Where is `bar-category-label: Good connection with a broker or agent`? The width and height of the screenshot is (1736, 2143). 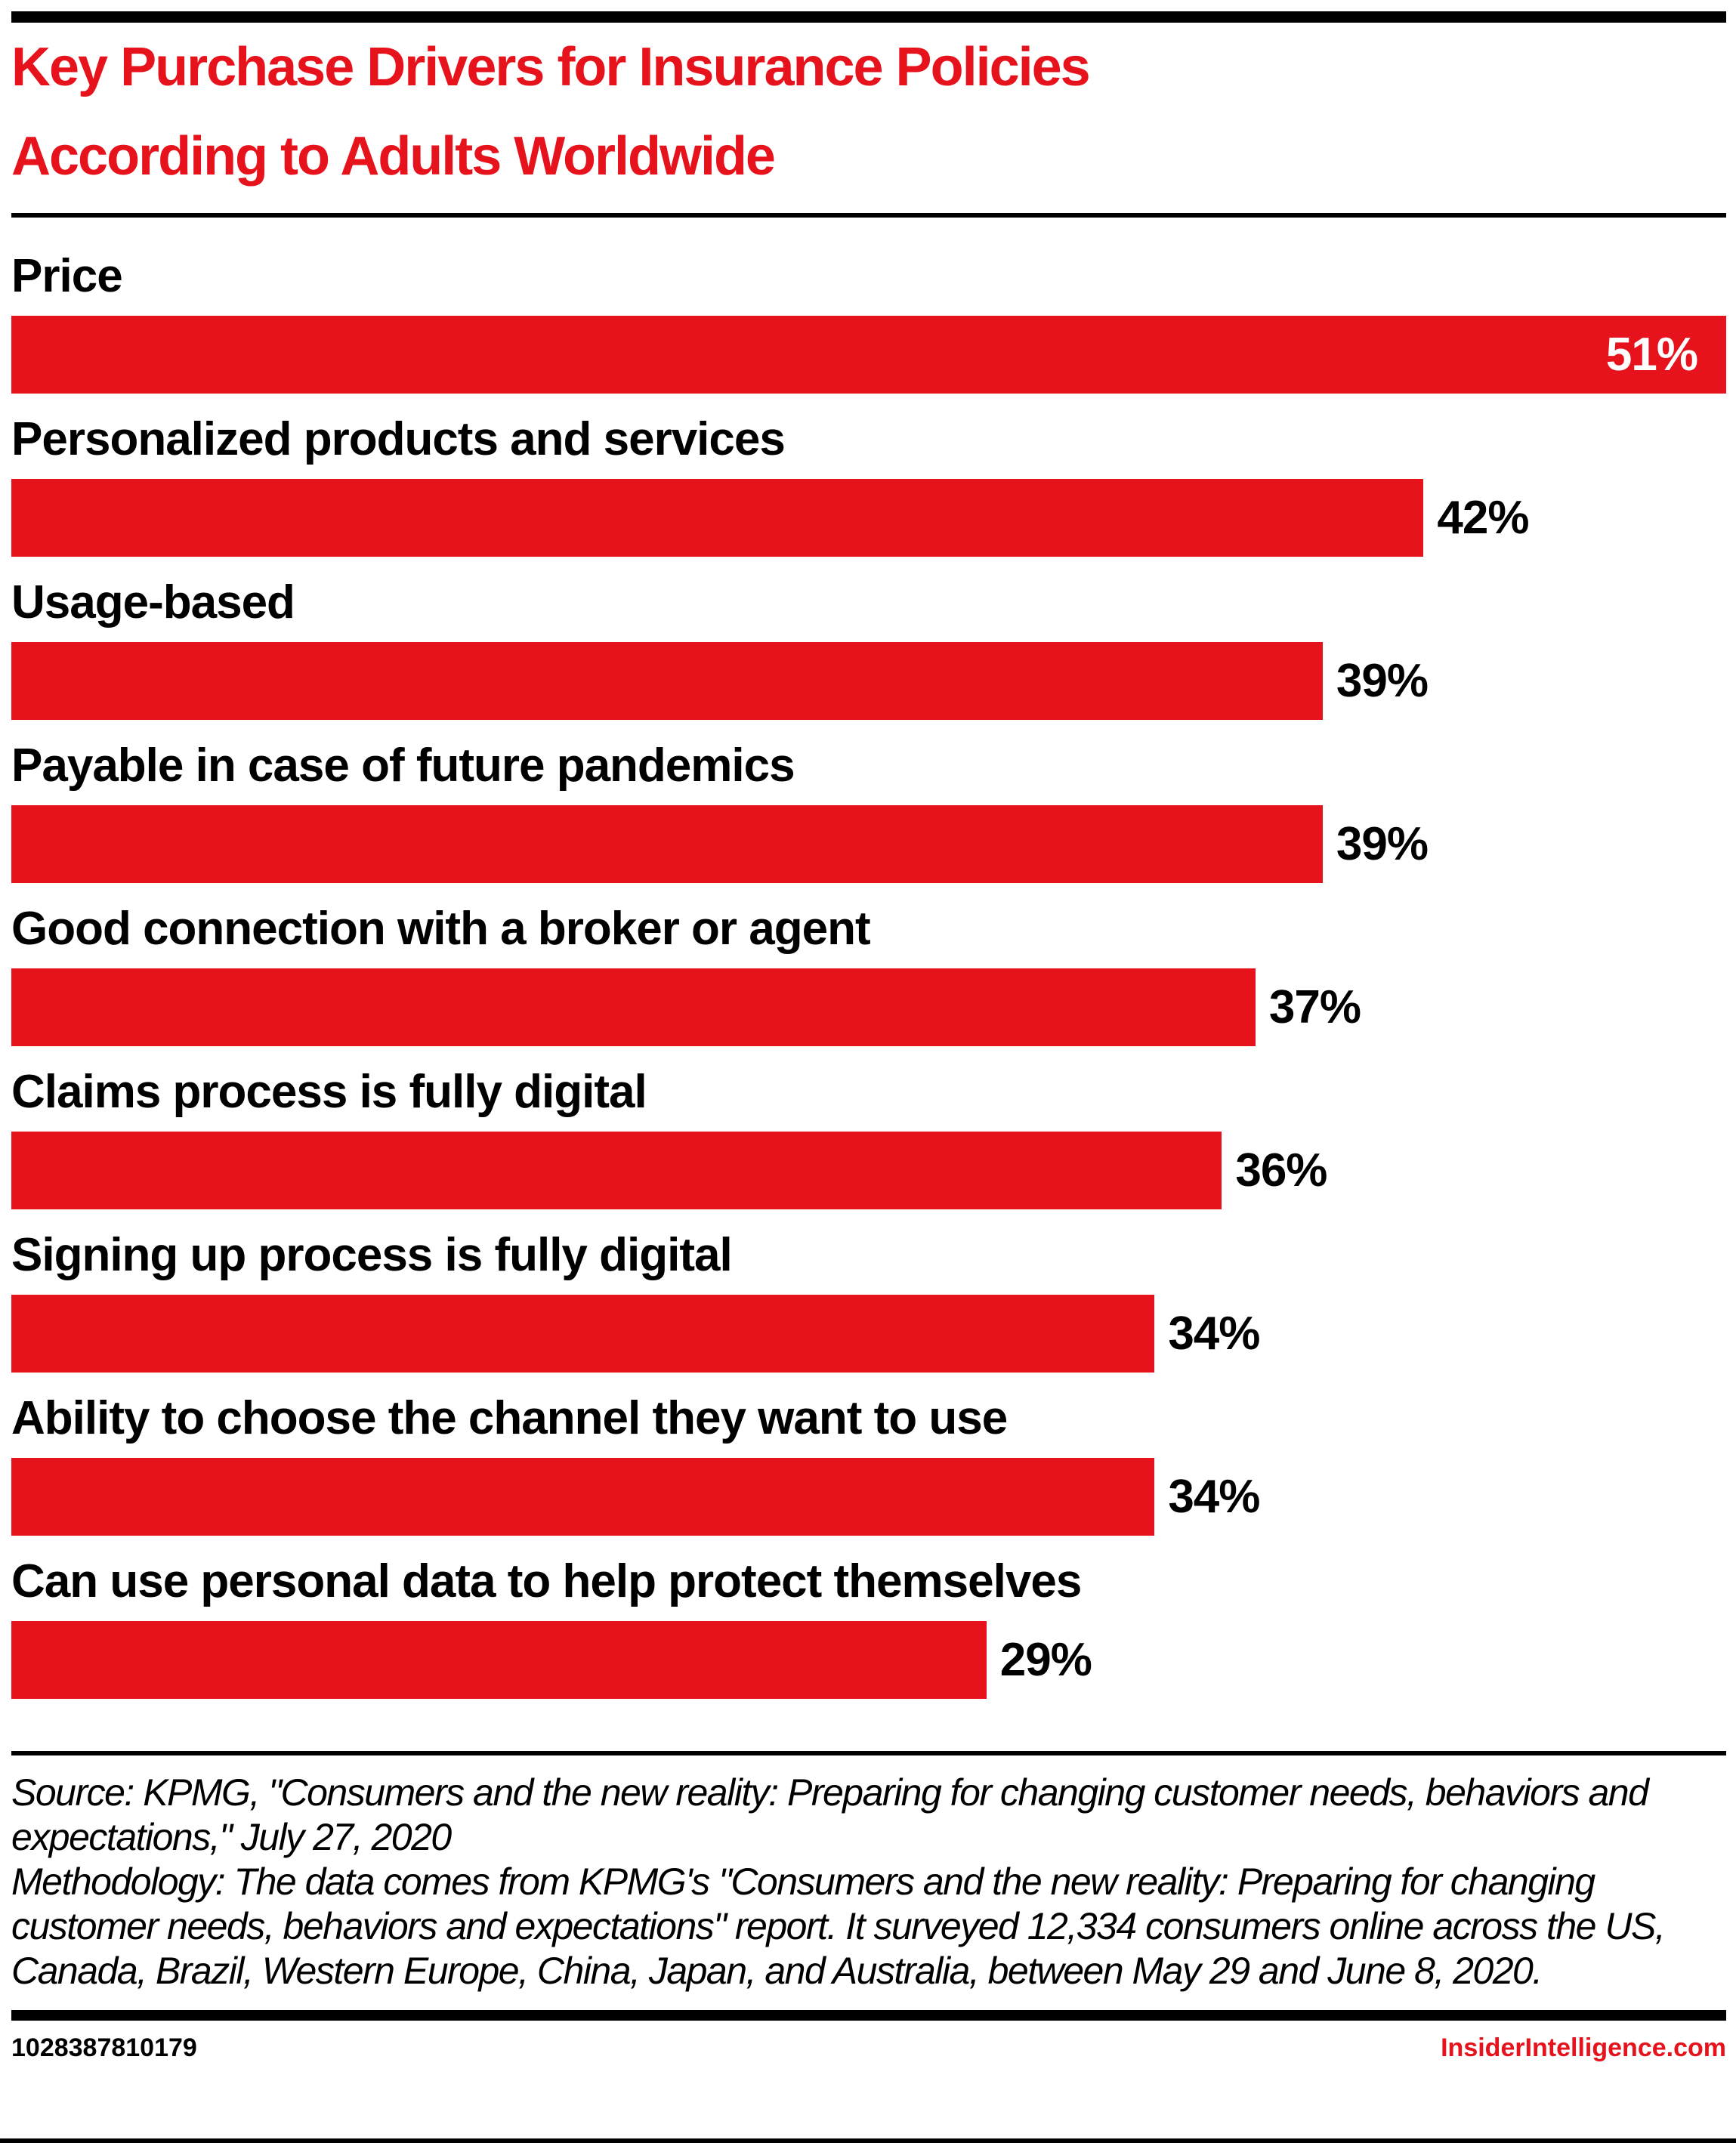 bar-category-label: Good connection with a broker or agent is located at coordinates (441, 929).